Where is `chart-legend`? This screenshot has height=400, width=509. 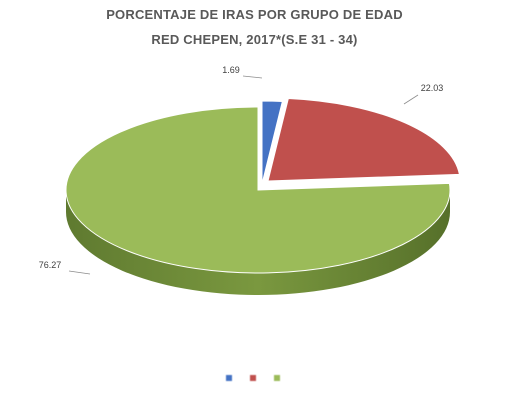 chart-legend is located at coordinates (254, 378).